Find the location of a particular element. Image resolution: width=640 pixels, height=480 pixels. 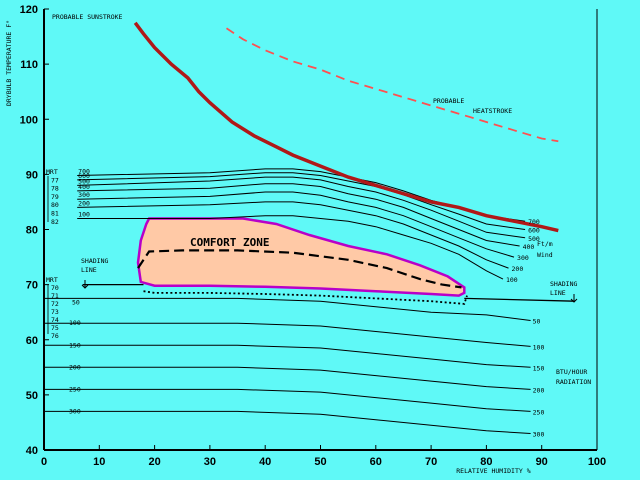

y-tick-label: 60 is located at coordinates (32, 341).